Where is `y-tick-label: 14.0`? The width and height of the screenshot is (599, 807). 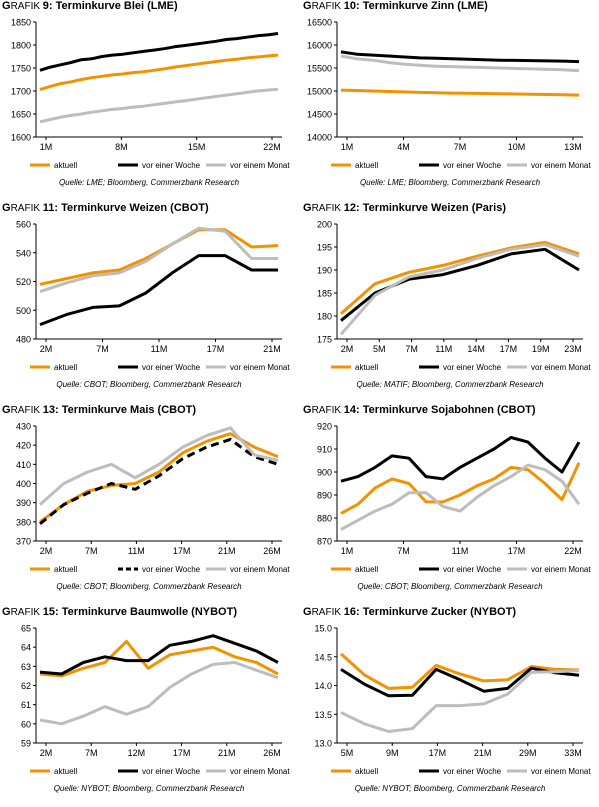
y-tick-label: 14.0 is located at coordinates (323, 686).